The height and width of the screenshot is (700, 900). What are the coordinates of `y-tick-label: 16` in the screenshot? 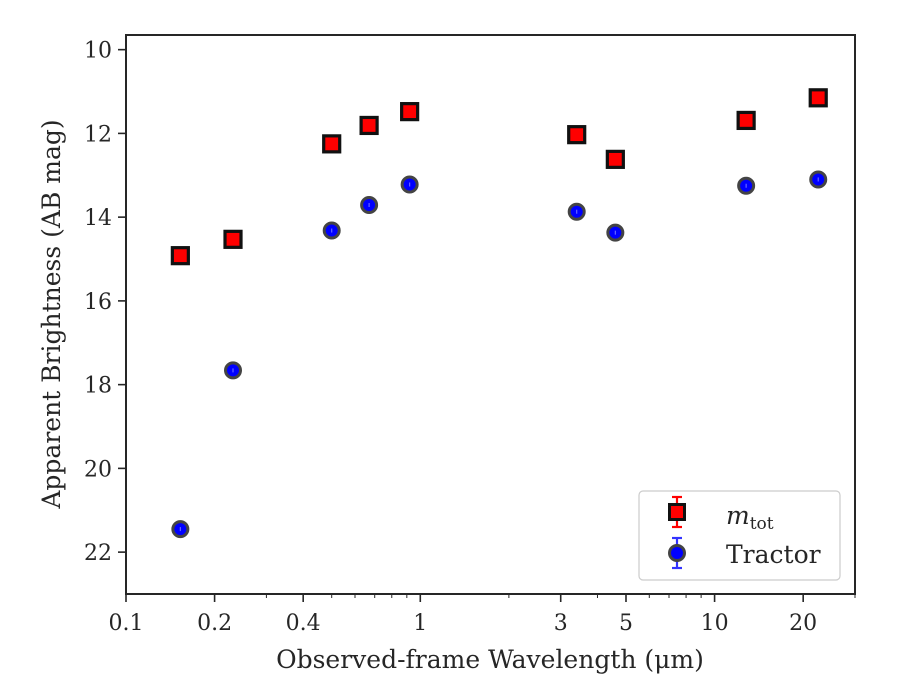 It's located at (98, 302).